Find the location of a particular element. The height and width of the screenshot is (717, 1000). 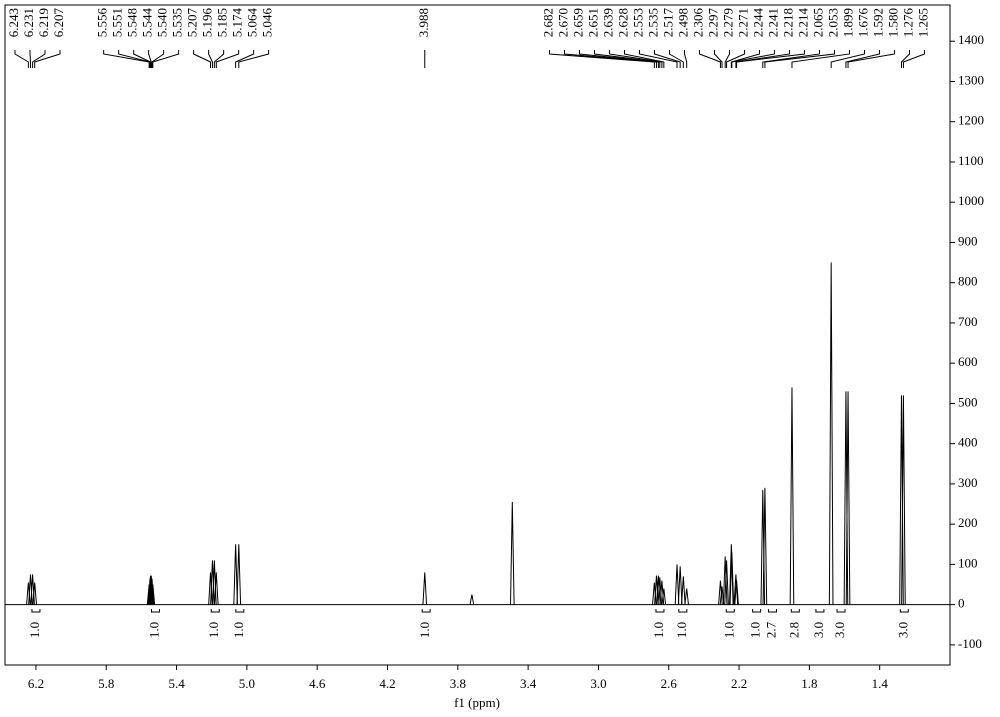

peak-label: 2.241 is located at coordinates (772, 22).